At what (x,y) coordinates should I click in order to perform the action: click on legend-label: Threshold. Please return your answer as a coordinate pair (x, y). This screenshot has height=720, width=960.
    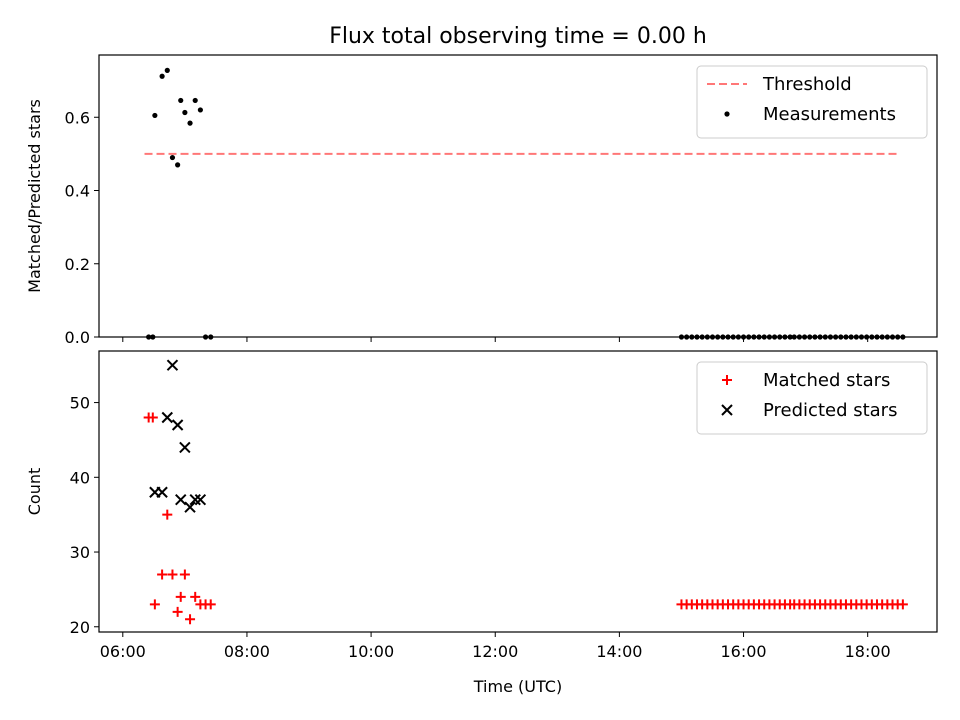
    Looking at the image, I should click on (807, 84).